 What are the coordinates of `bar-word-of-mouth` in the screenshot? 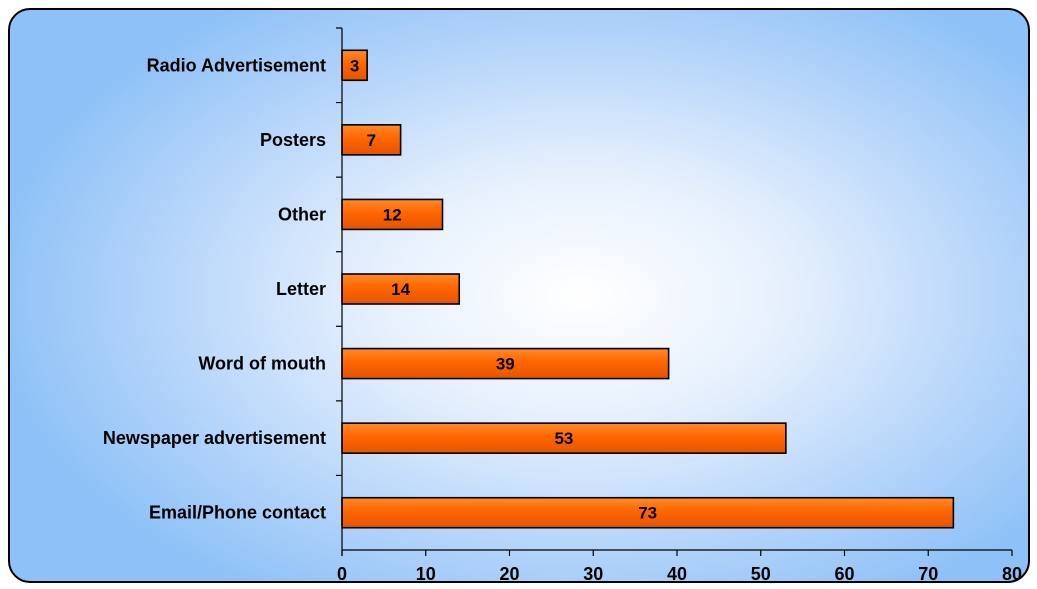 It's located at (505, 363).